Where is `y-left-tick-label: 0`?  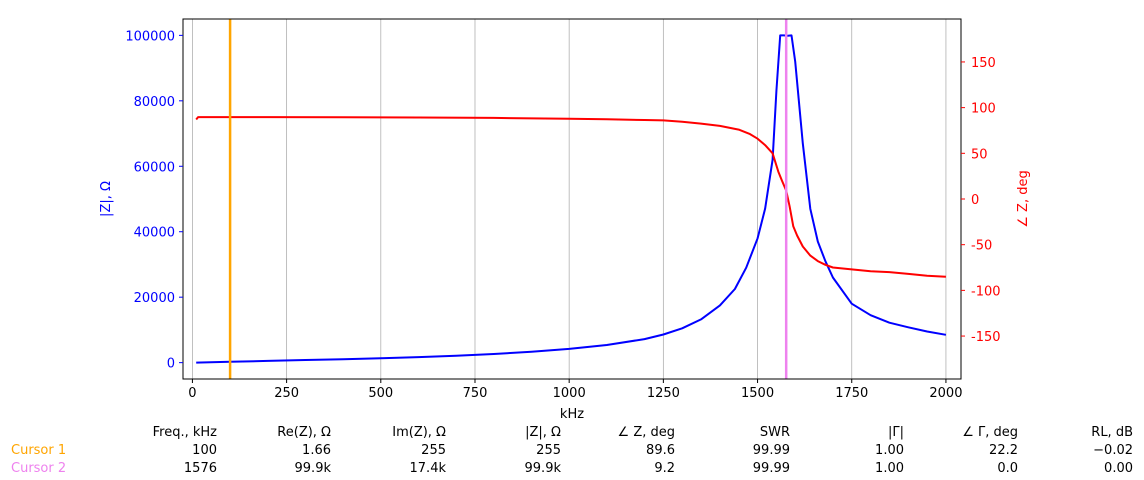
y-left-tick-label: 0 is located at coordinates (171, 364).